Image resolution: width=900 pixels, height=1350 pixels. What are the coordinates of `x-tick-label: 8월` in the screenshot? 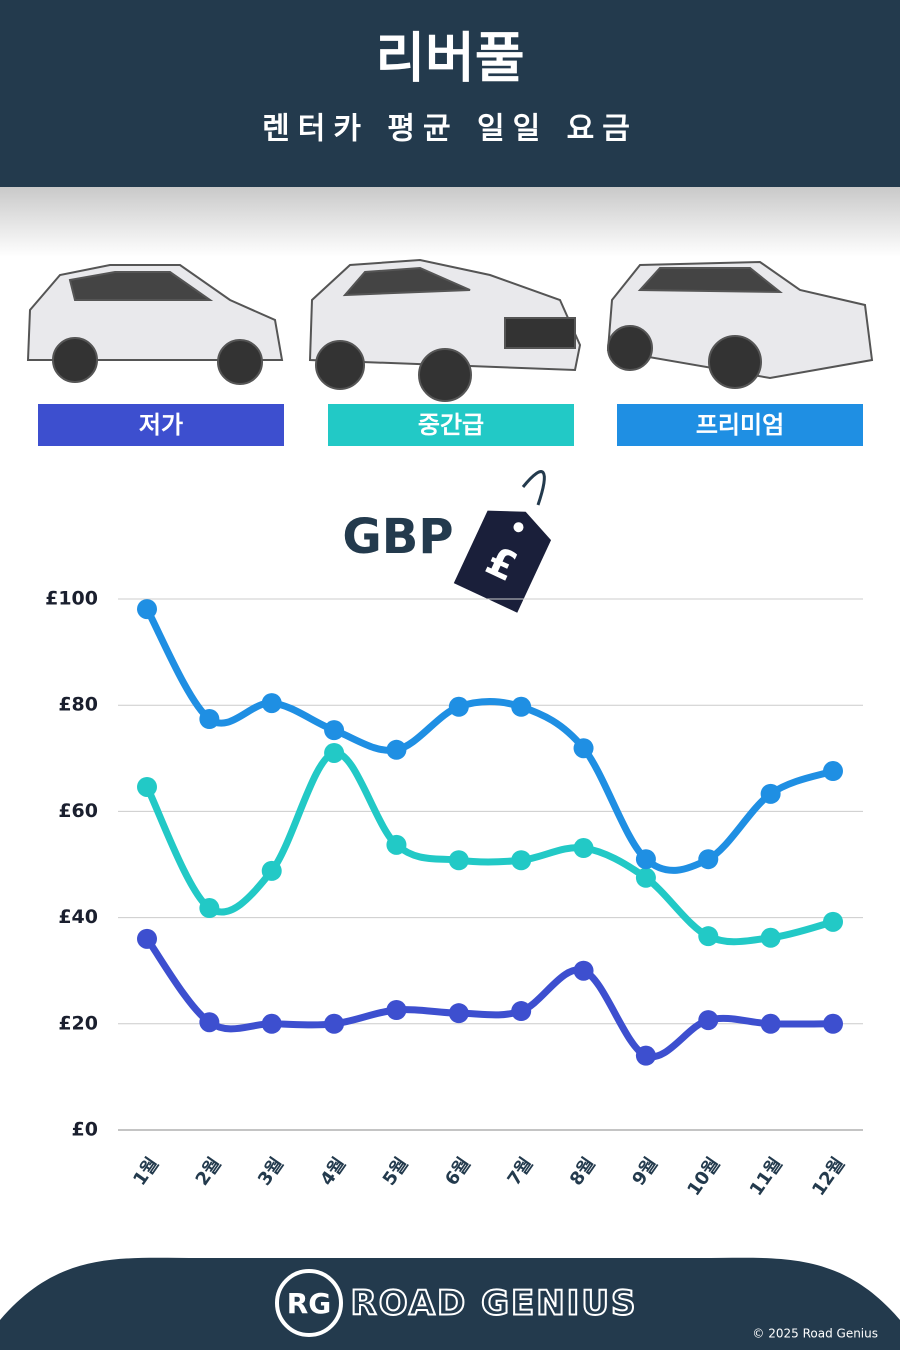 It's located at (583, 1172).